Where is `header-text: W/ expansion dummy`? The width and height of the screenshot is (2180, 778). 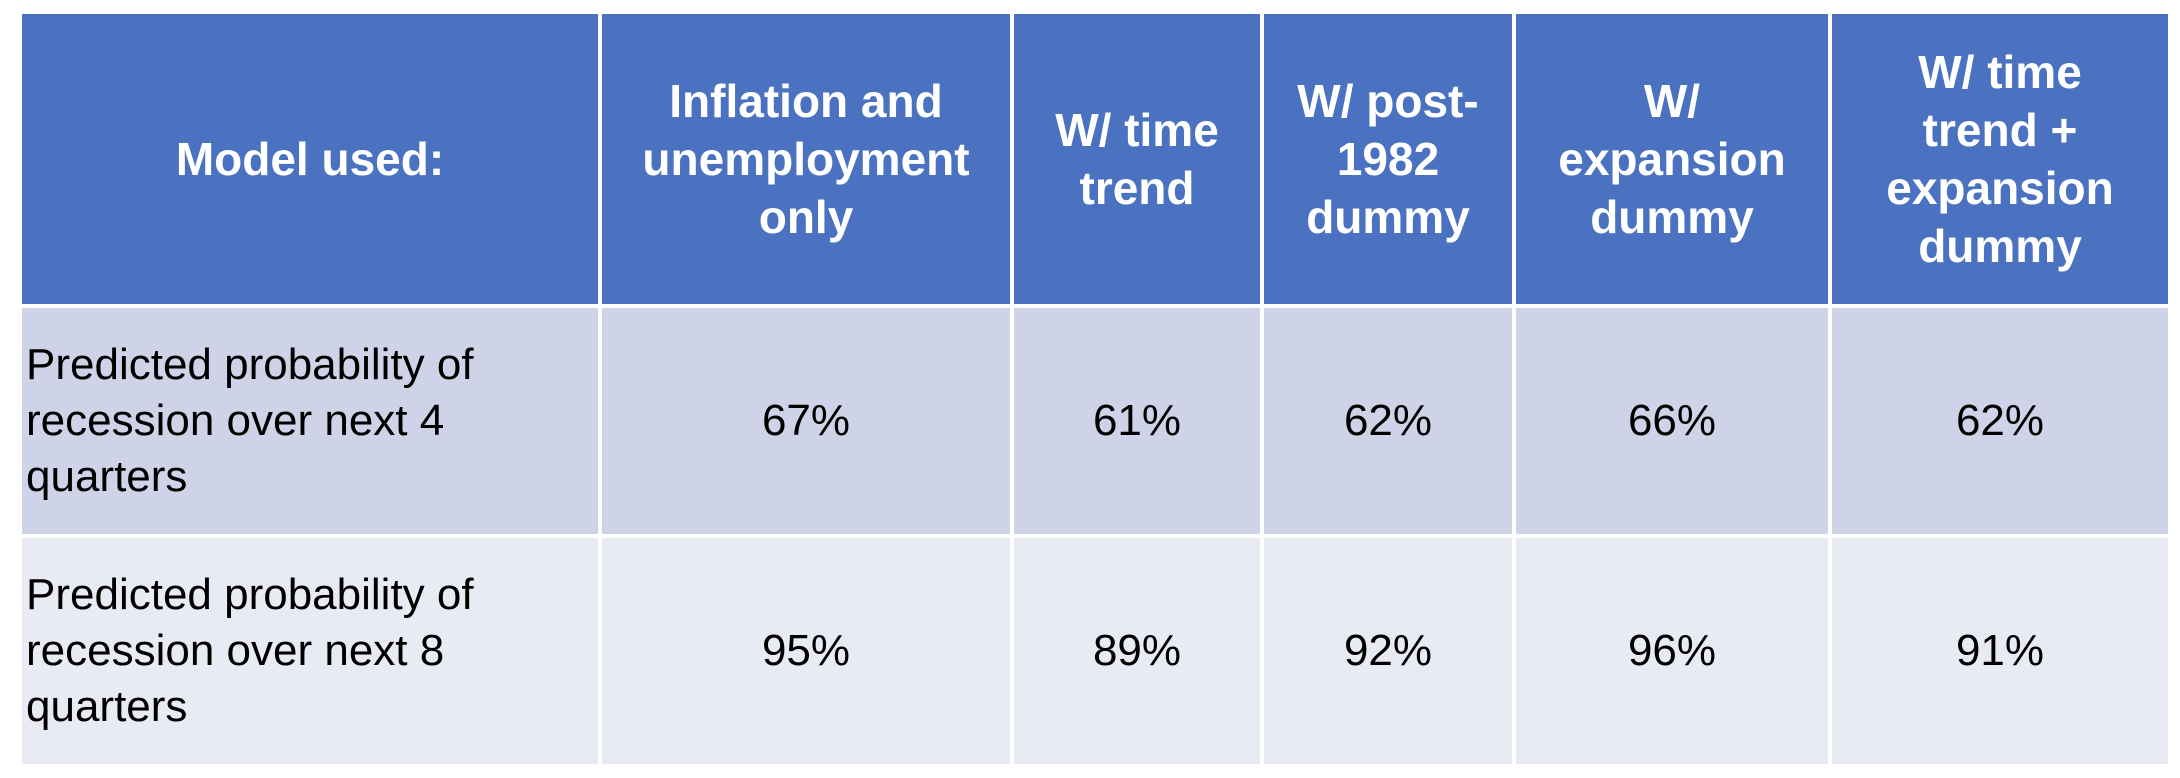 header-text: W/ expansion dummy is located at coordinates (1672, 159).